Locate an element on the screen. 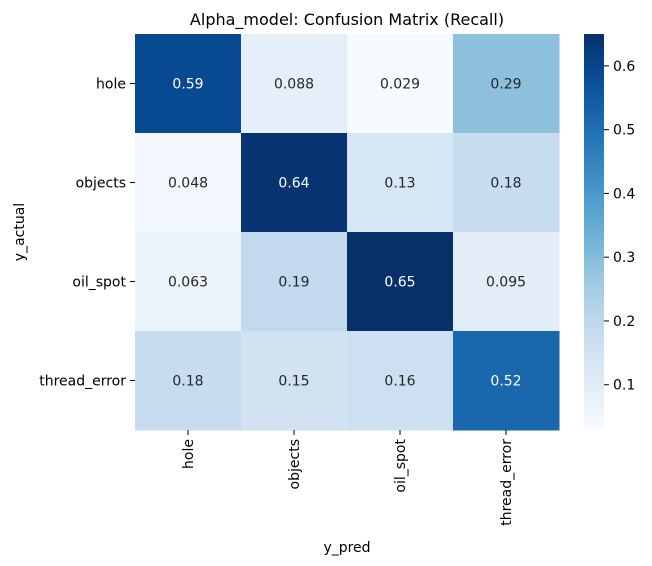 This screenshot has width=652, height=566. cell-value-label: 0.095 is located at coordinates (506, 283).